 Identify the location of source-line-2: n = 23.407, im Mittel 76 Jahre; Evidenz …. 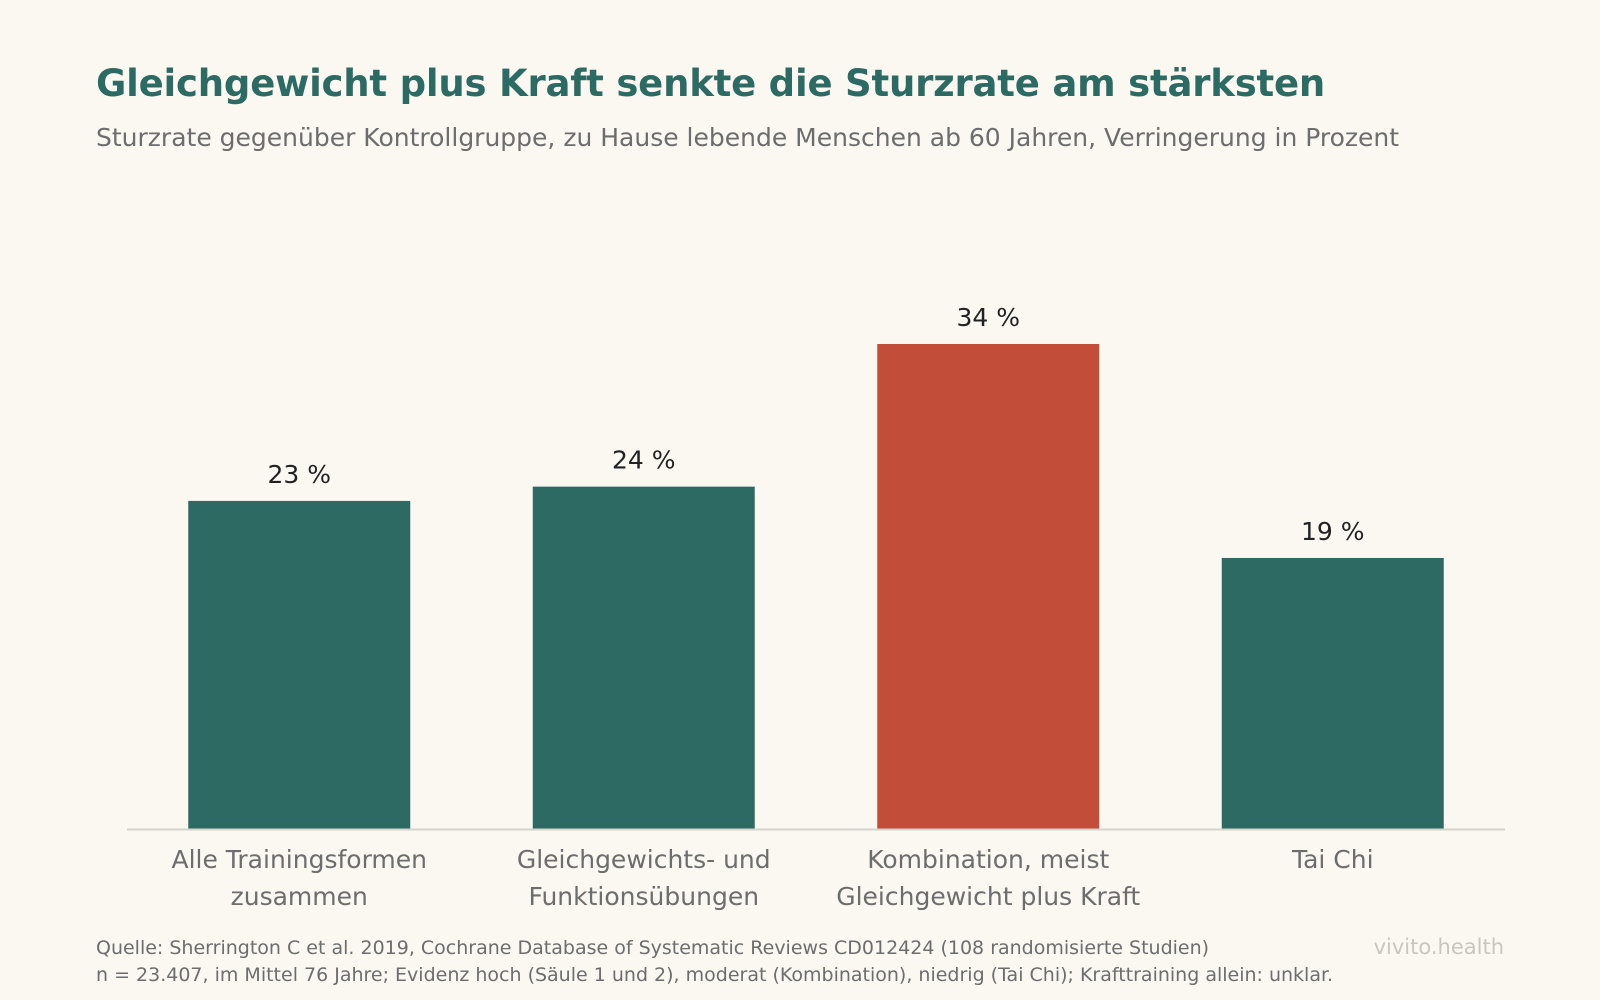
(715, 975).